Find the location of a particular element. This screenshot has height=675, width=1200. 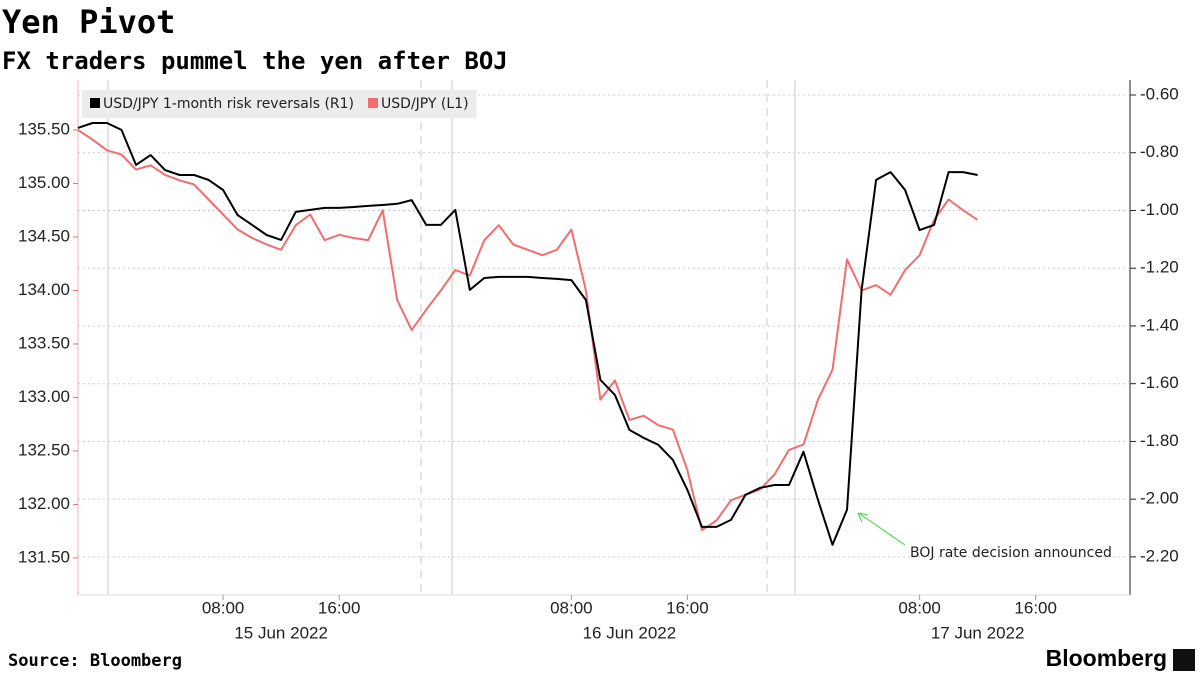

legend-label: USD/JPY (L1) is located at coordinates (425, 104).